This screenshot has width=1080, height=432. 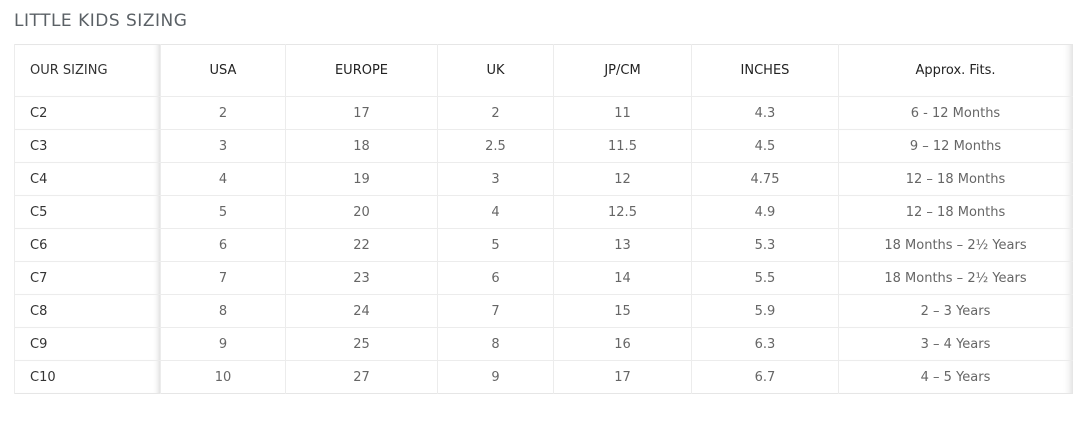 I want to click on table-row: C6 6 22 5 13 5.3 18 Months – 2½ Years, so click(x=543, y=245).